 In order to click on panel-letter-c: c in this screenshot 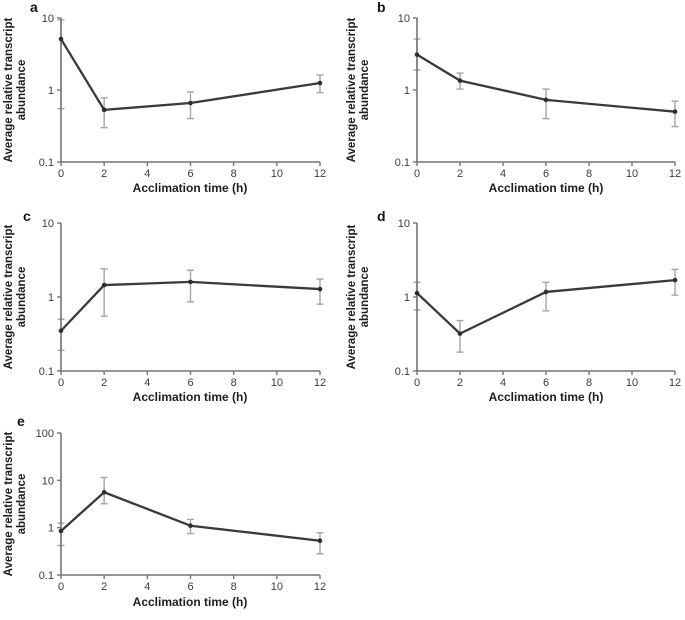, I will do `click(27, 216)`.